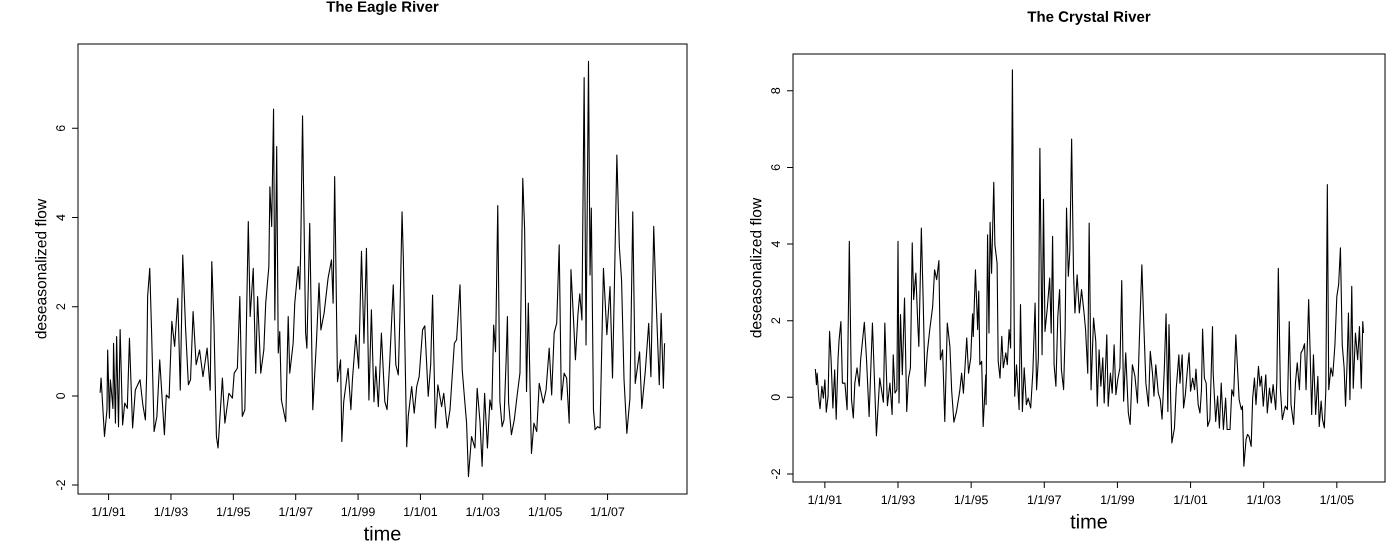 This screenshot has width=1390, height=558. I want to click on x-tick-label: 1/1/07, so click(608, 512).